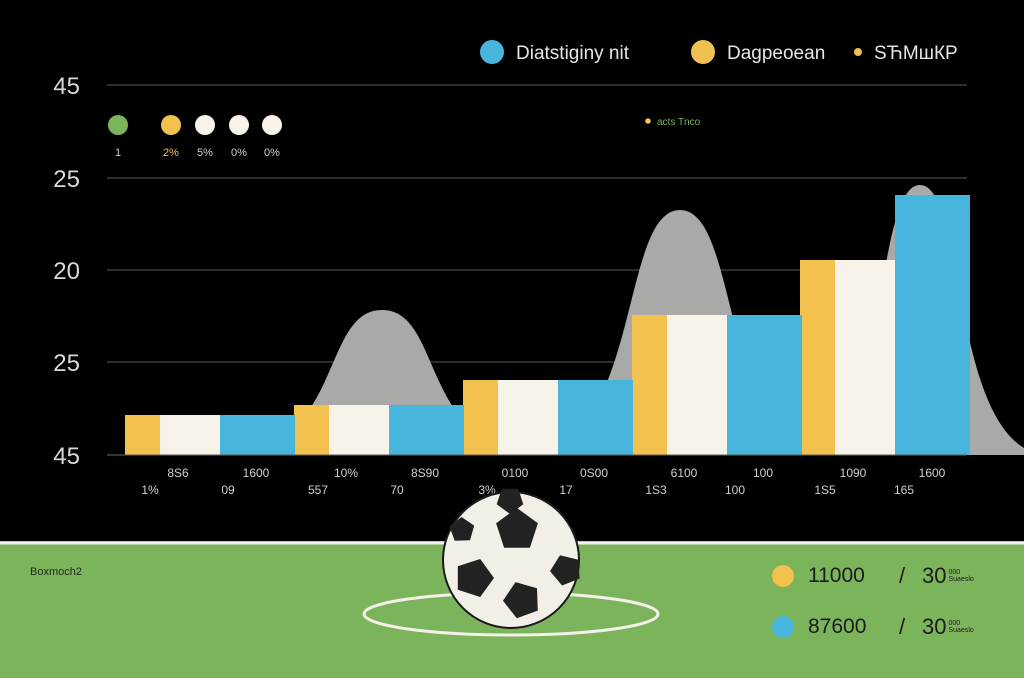 Image resolution: width=1024 pixels, height=678 pixels. What do you see at coordinates (656, 490) in the screenshot?
I see `x-tick-sublabel: 1Ѕ3` at bounding box center [656, 490].